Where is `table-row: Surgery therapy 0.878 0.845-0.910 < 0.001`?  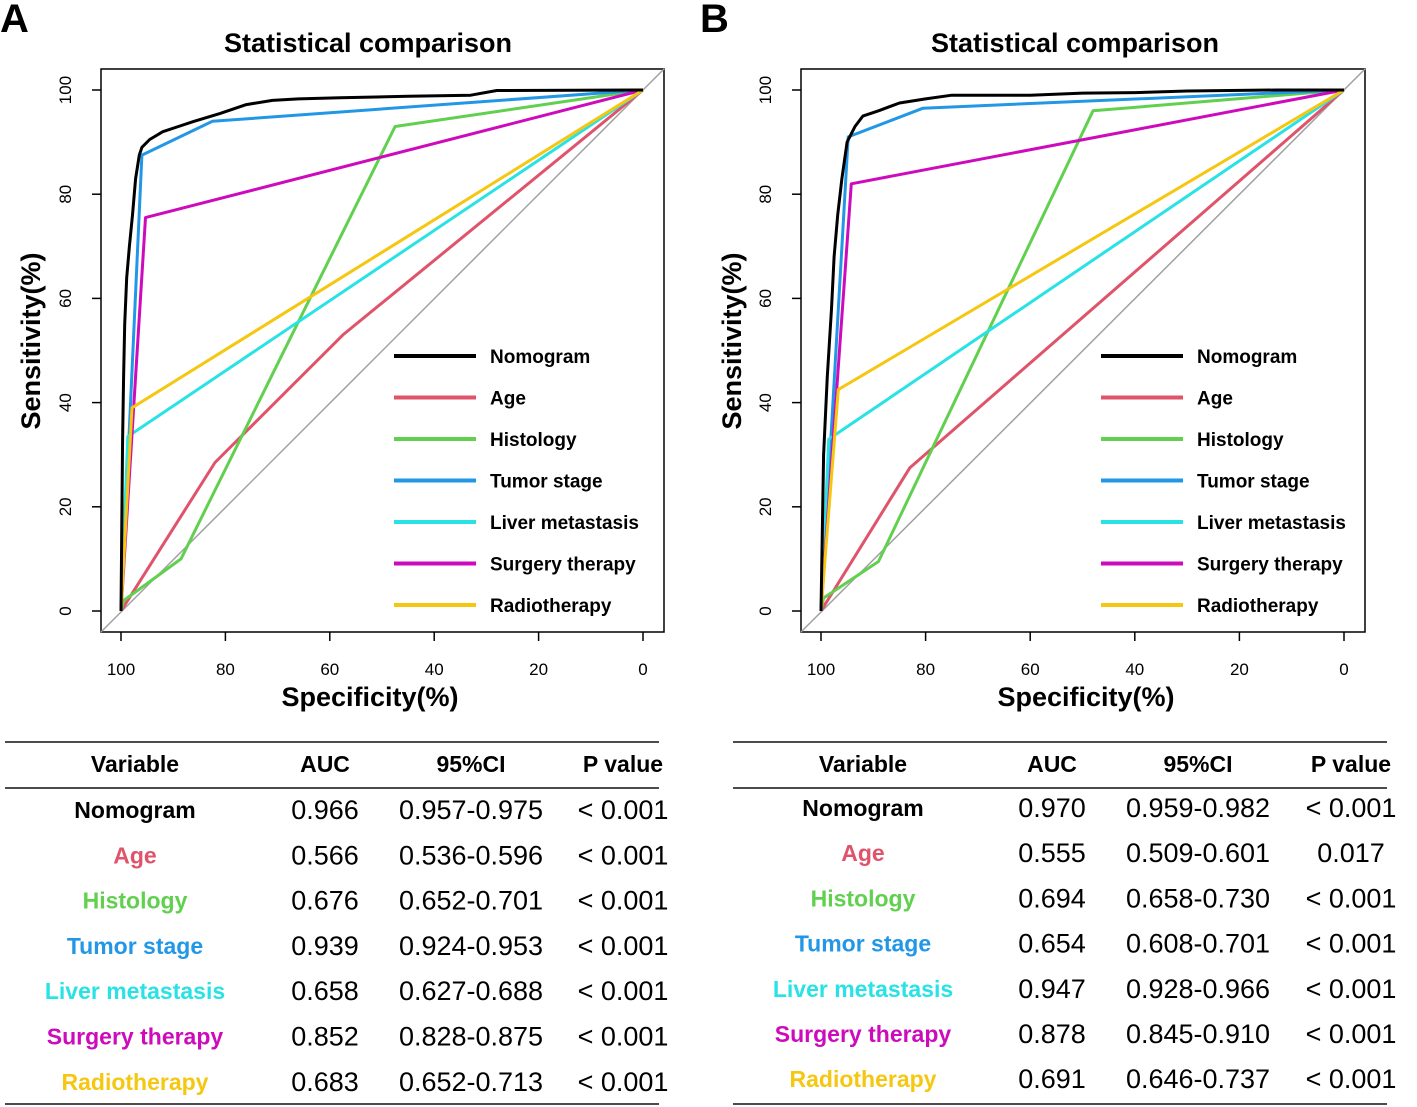 table-row: Surgery therapy 0.878 0.845-0.910 < 0.001 is located at coordinates (1086, 1034).